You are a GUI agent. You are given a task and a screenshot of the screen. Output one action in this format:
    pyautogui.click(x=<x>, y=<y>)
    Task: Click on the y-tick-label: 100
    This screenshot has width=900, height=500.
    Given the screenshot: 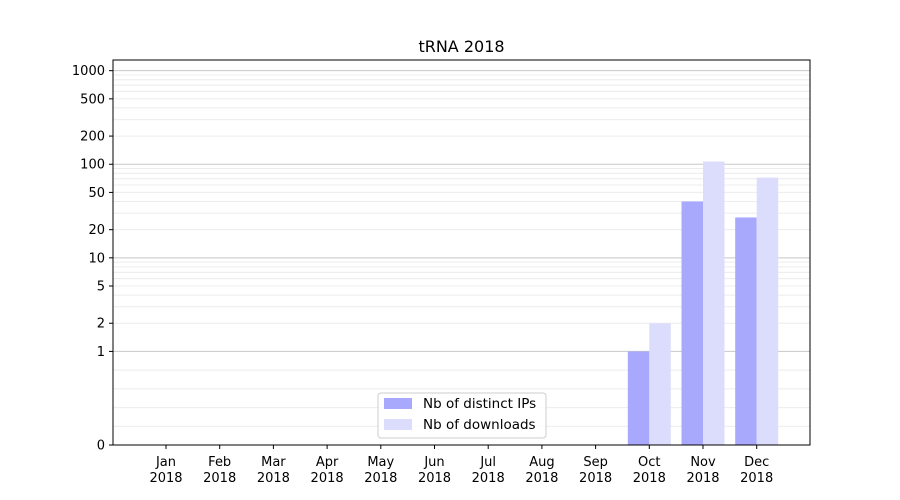 What is the action you would take?
    pyautogui.click(x=92, y=165)
    